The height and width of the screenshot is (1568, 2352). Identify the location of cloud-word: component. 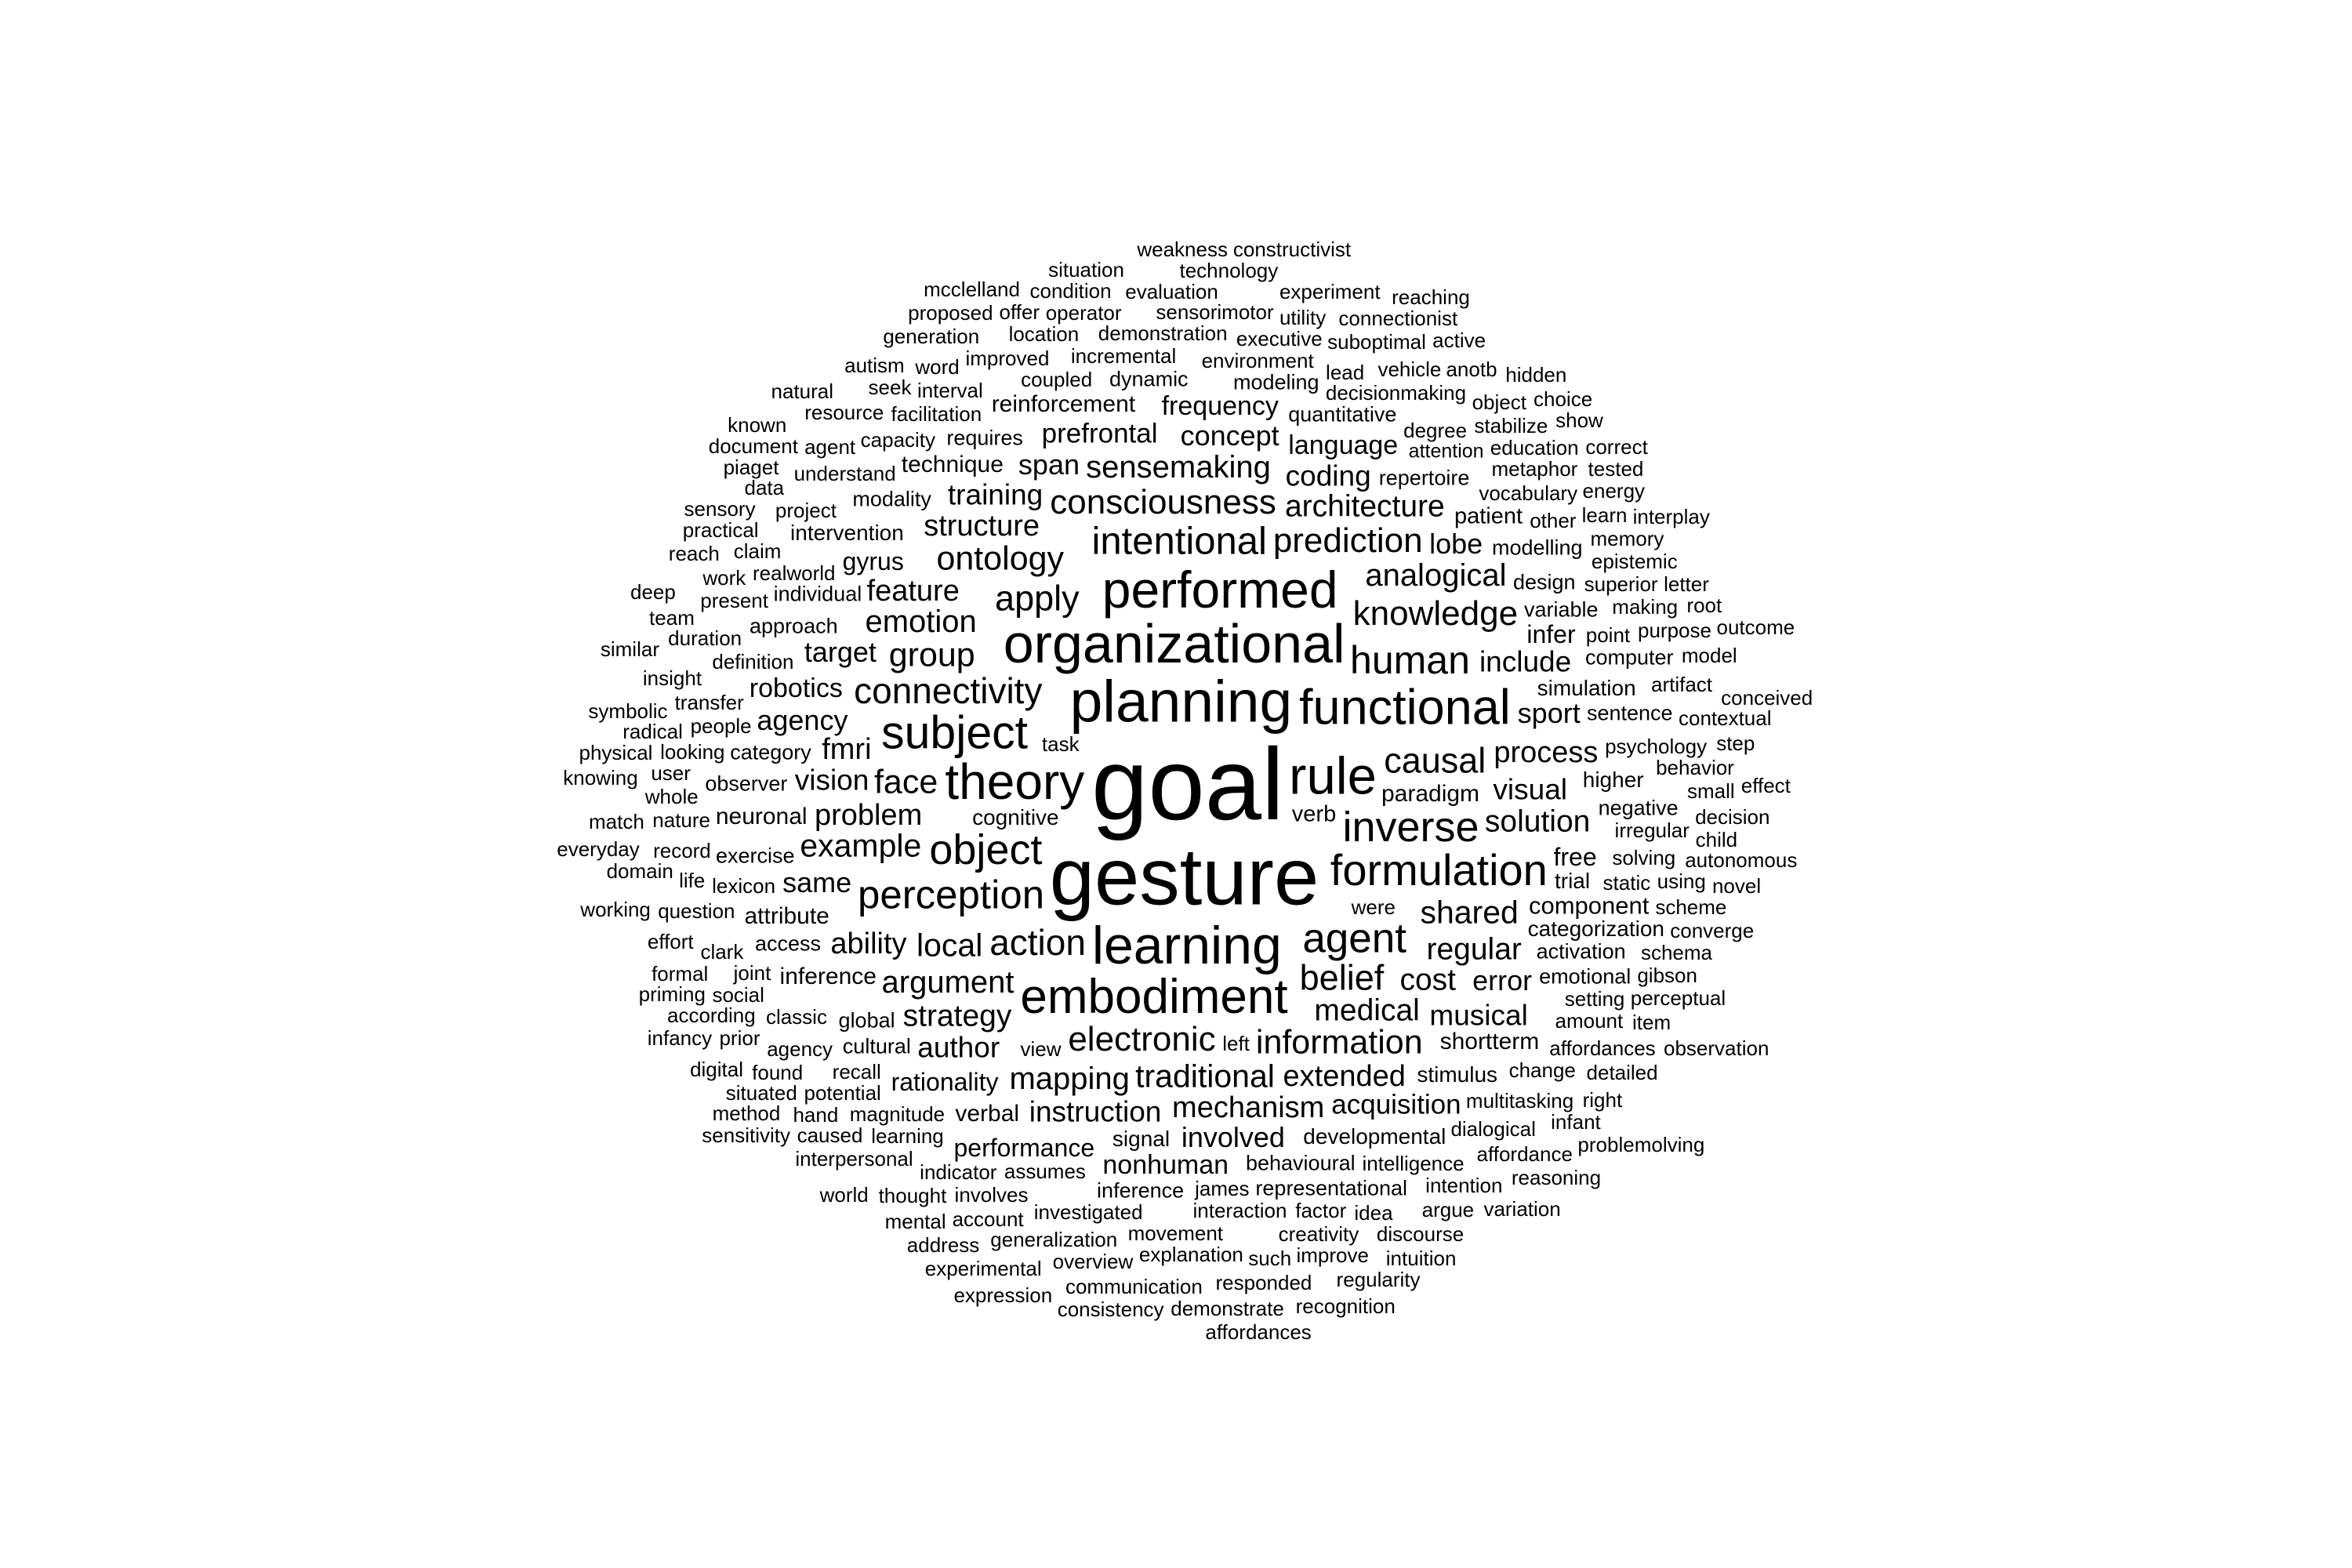
(1589, 905).